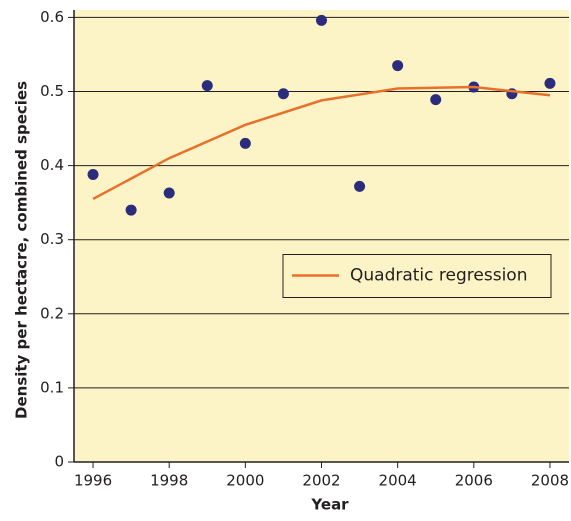 This screenshot has width=571, height=521. What do you see at coordinates (59, 462) in the screenshot?
I see `y-tick-label: 0` at bounding box center [59, 462].